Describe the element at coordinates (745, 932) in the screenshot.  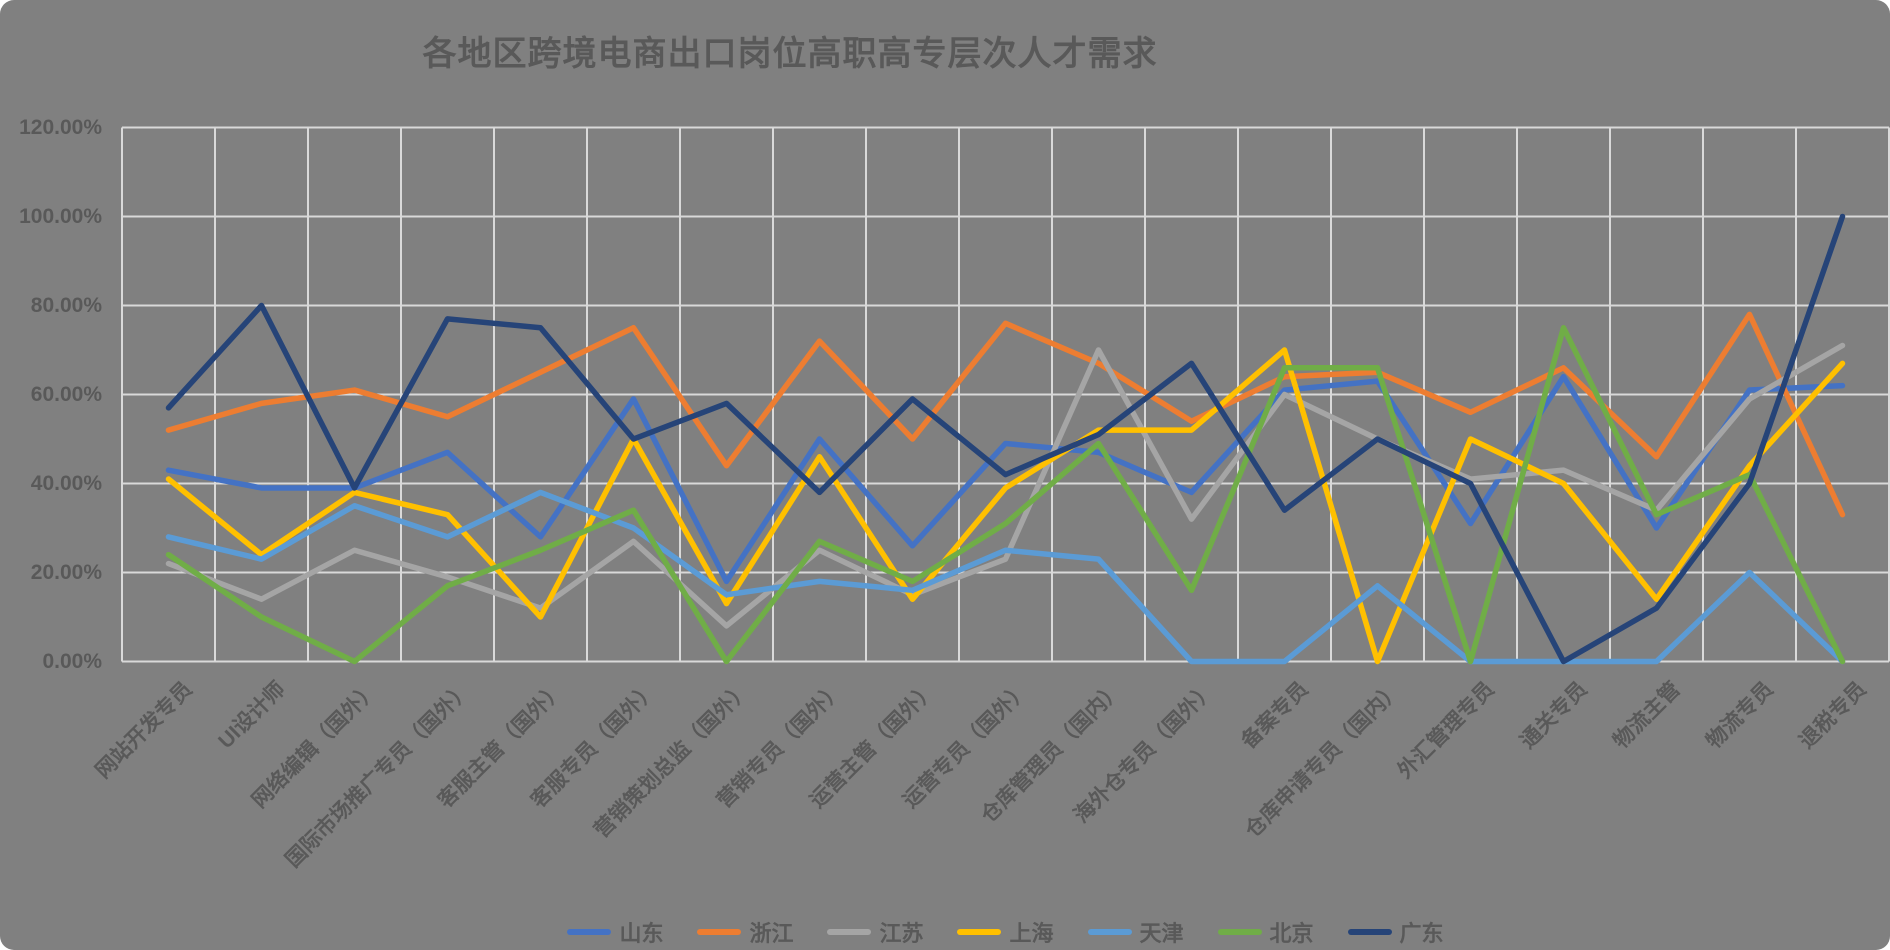
I see `legend-item-zhejiang: 浙江` at that location.